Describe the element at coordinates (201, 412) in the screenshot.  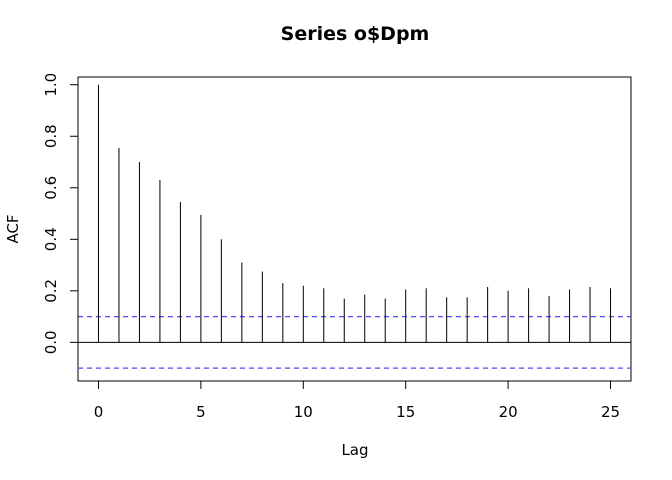
I see `x-tick-label: 5` at that location.